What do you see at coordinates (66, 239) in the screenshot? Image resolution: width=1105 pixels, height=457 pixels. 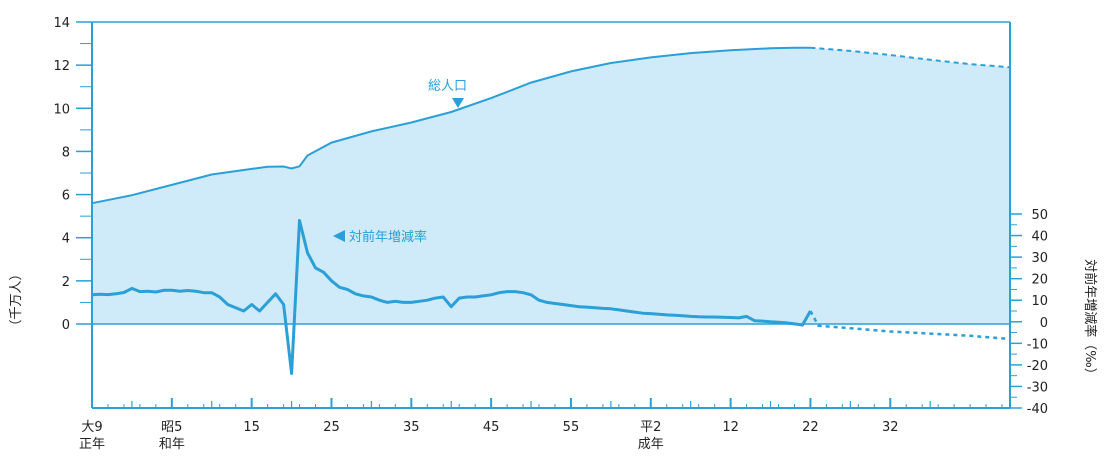 I see `left-tick-label: 4` at bounding box center [66, 239].